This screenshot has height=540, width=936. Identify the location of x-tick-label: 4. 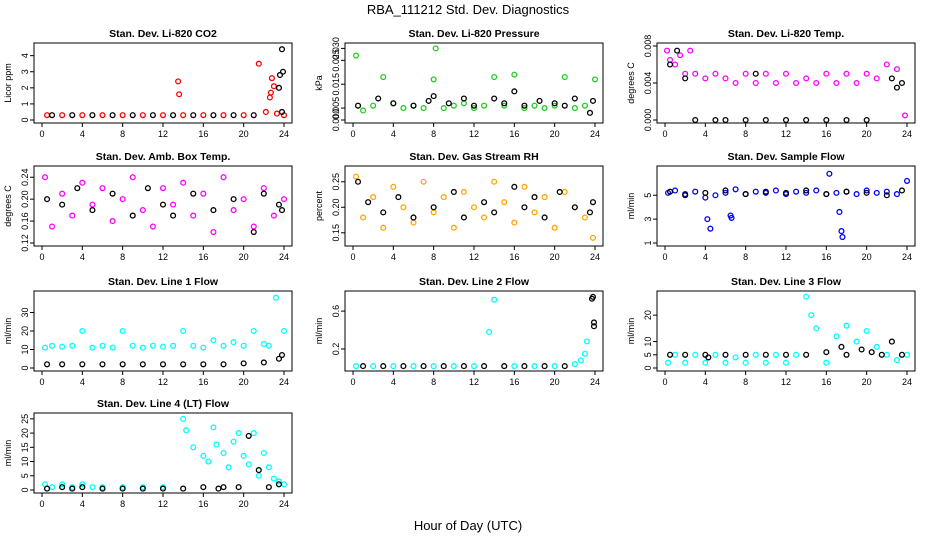
(393, 257).